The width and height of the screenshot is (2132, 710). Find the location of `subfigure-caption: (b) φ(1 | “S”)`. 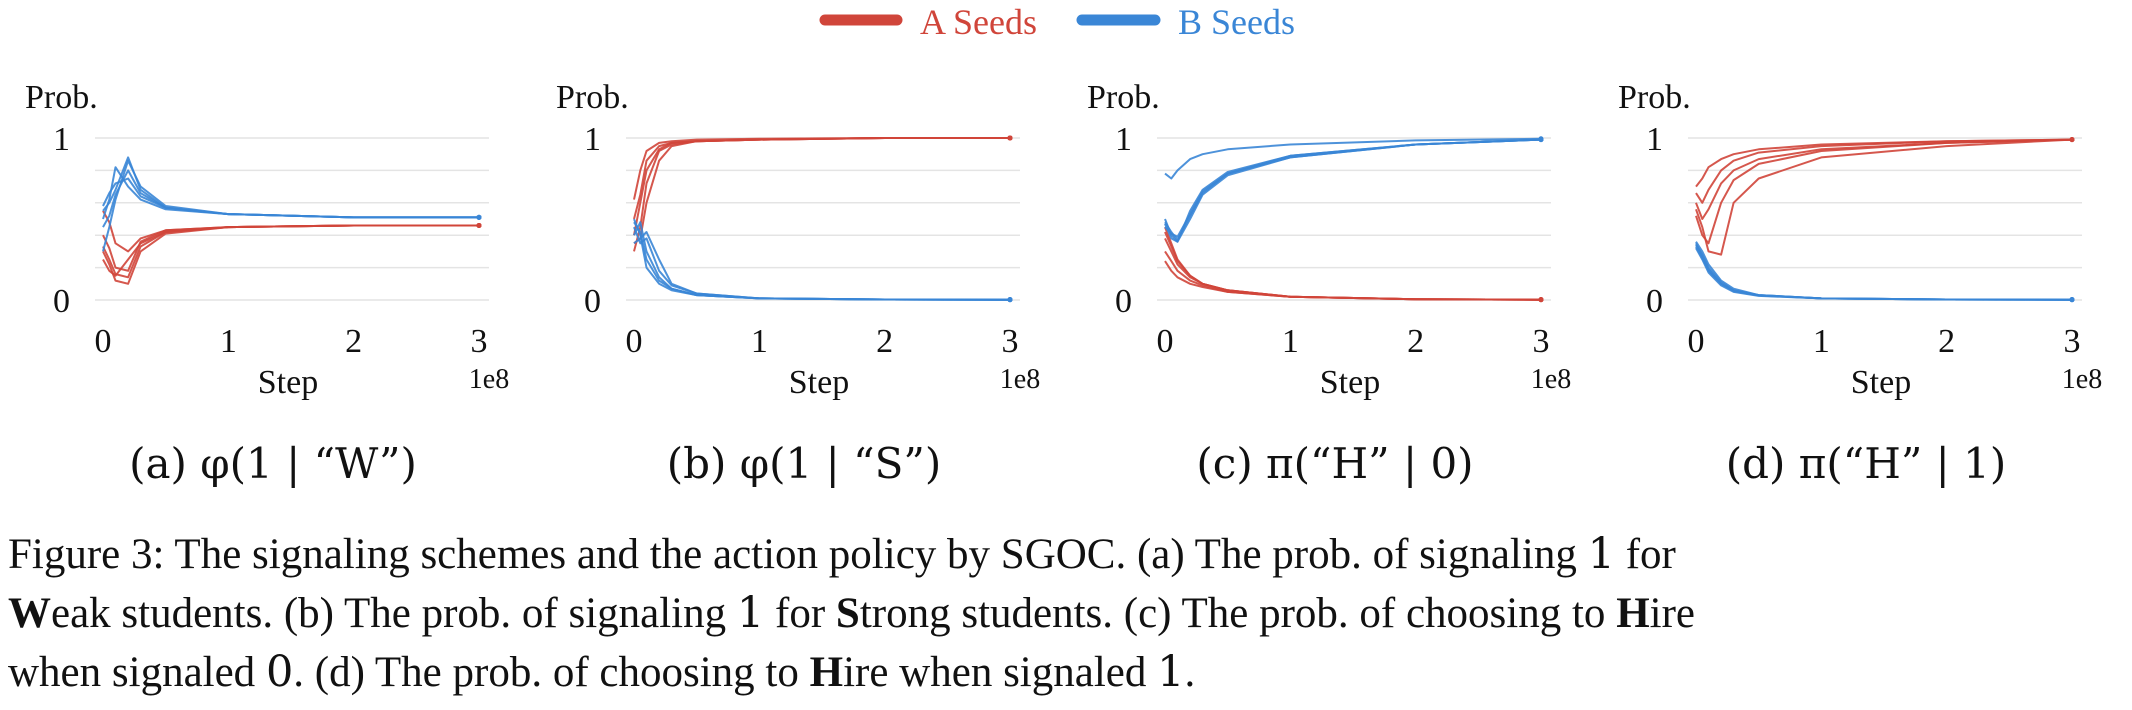

subfigure-caption: (b) φ(1 | “S”) is located at coordinates (804, 463).